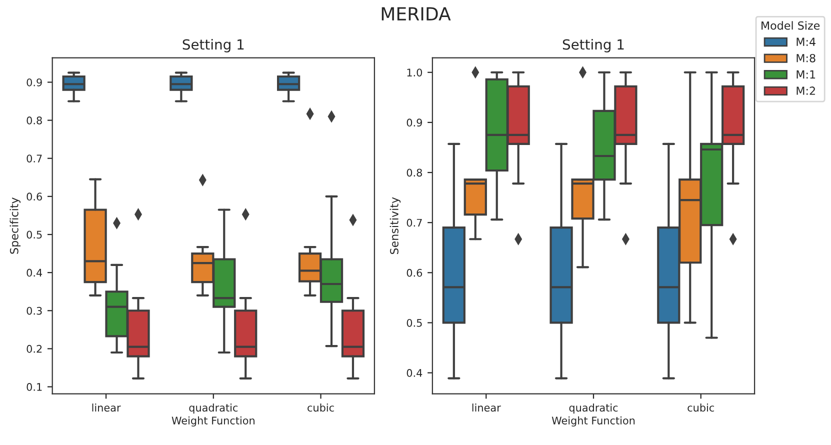  What do you see at coordinates (806, 74) in the screenshot?
I see `legend-label: M:1` at bounding box center [806, 74].